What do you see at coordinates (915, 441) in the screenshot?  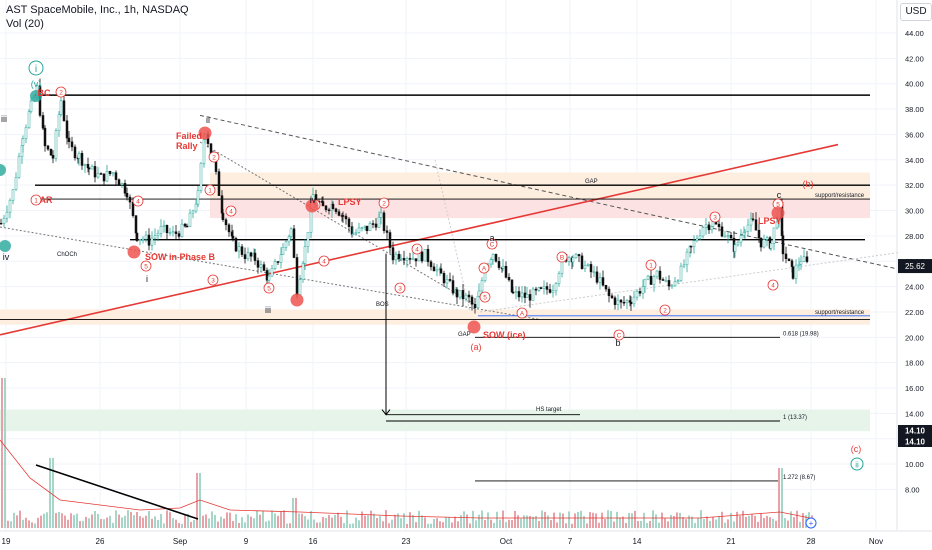 I see `price-tag` at bounding box center [915, 441].